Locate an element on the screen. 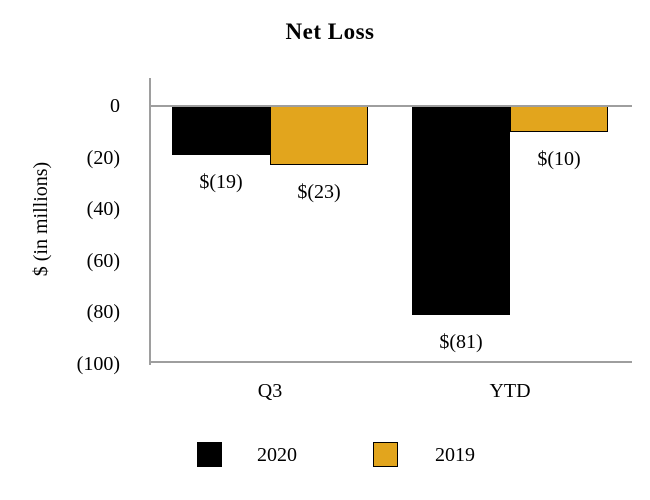 The height and width of the screenshot is (500, 650). data-label-2020-YTD: $(81) is located at coordinates (461, 341).